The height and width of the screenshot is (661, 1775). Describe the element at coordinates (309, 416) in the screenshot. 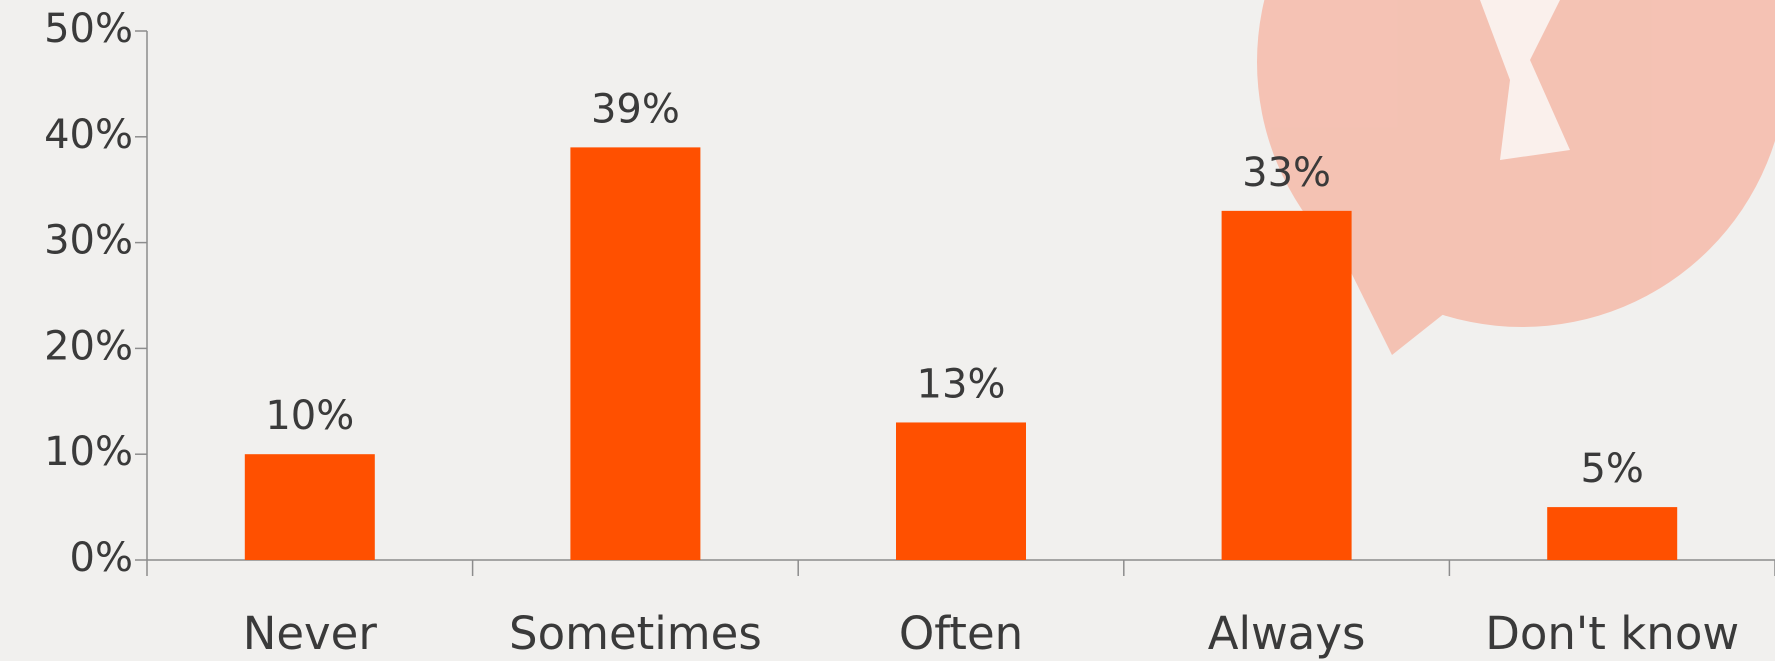

I see `data-label: 10%` at that location.